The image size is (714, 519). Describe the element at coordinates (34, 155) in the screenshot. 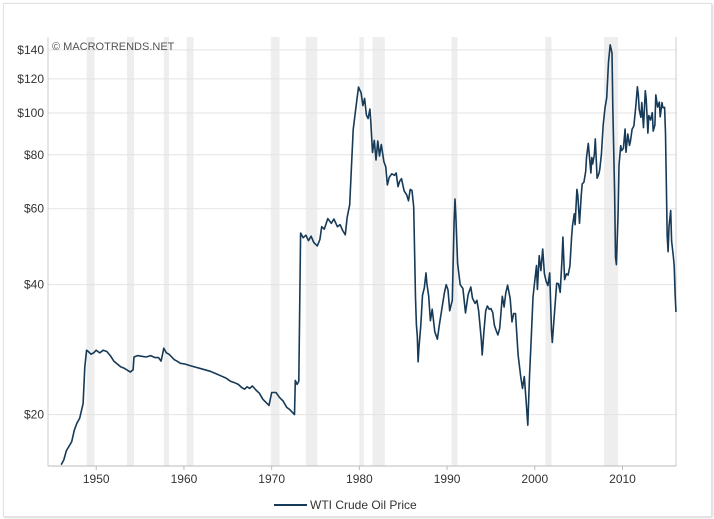

I see `y-tick-label: $80` at that location.